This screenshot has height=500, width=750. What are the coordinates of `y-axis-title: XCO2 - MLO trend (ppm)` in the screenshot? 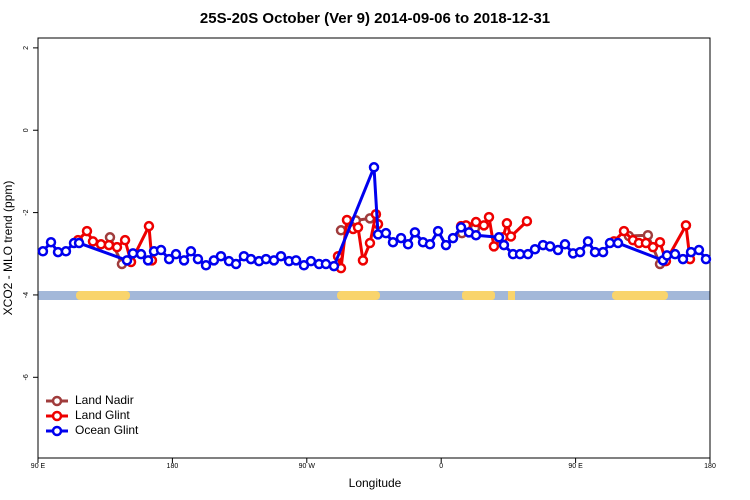 It's located at (8, 248).